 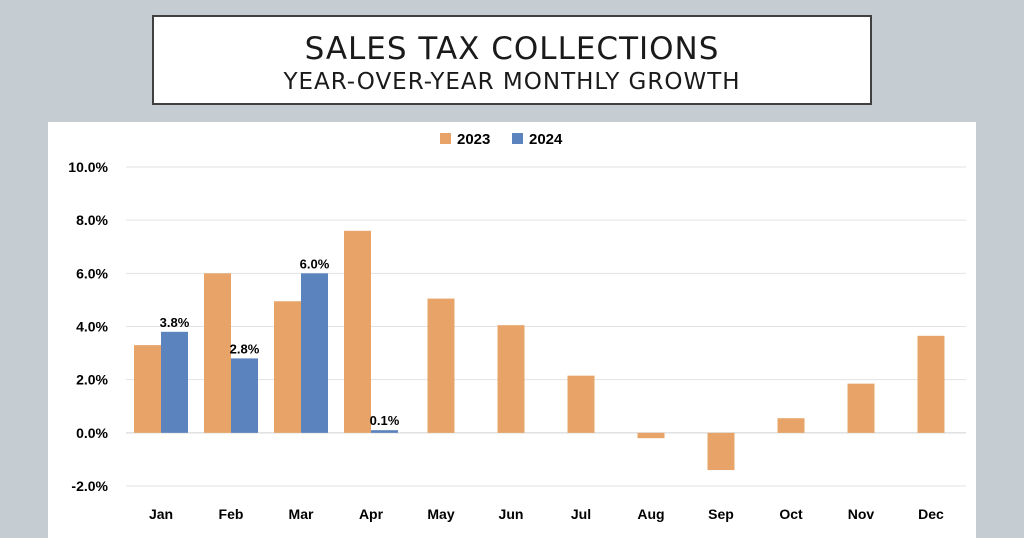 What do you see at coordinates (861, 514) in the screenshot?
I see `x-tick-label: Nov` at bounding box center [861, 514].